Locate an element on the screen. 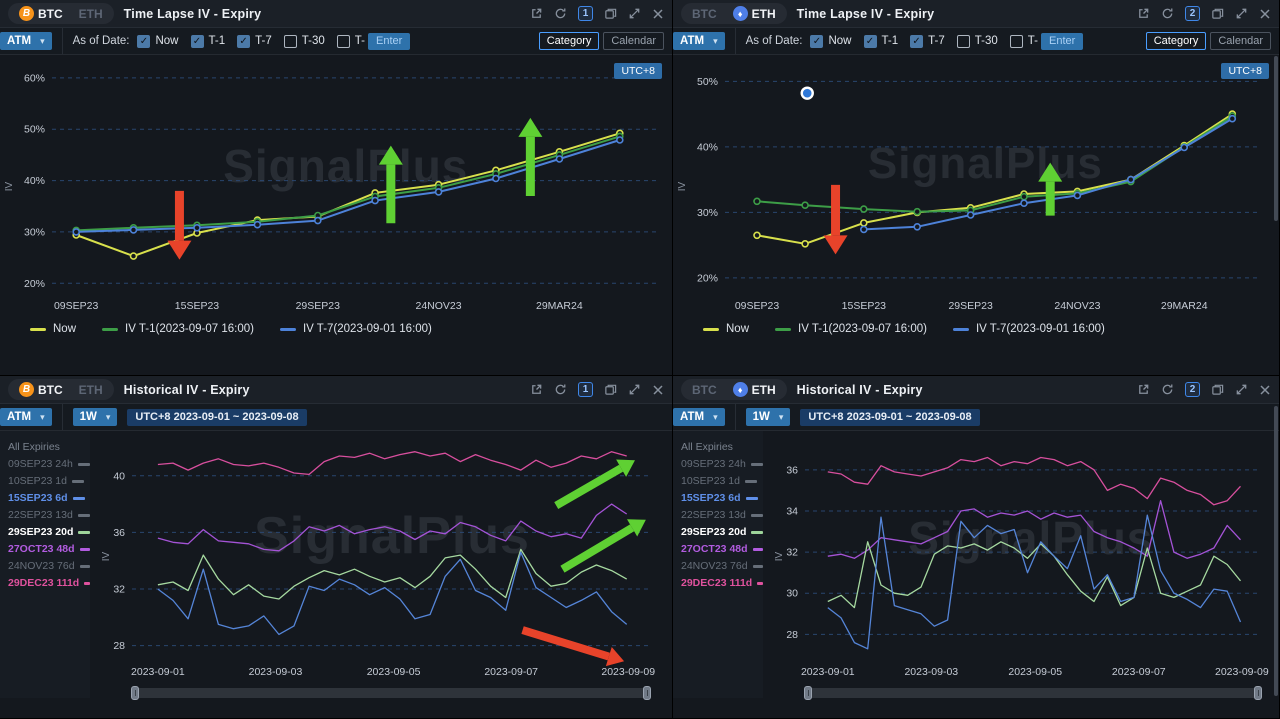 The width and height of the screenshot is (1280, 719). coin-eth-label: ETH is located at coordinates (763, 389).